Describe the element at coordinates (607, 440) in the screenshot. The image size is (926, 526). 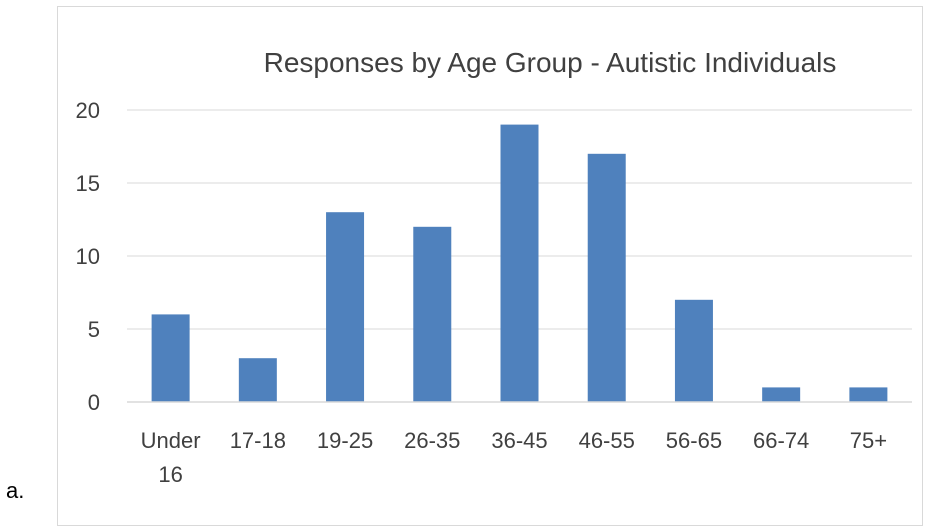
I see `x-tick-label-46-55: 46-55` at that location.